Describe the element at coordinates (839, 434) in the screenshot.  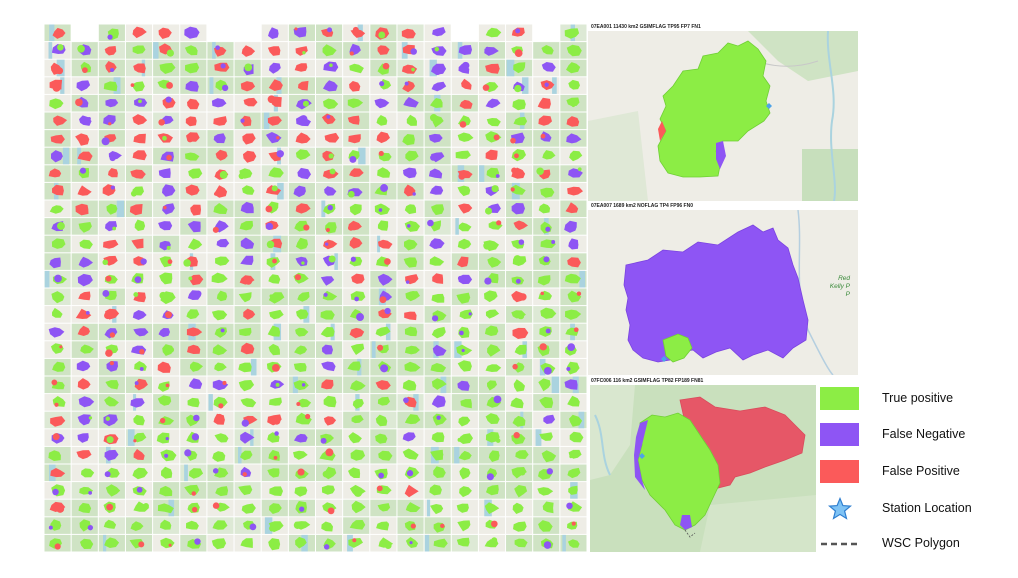
I see `false-negative-swatch` at that location.